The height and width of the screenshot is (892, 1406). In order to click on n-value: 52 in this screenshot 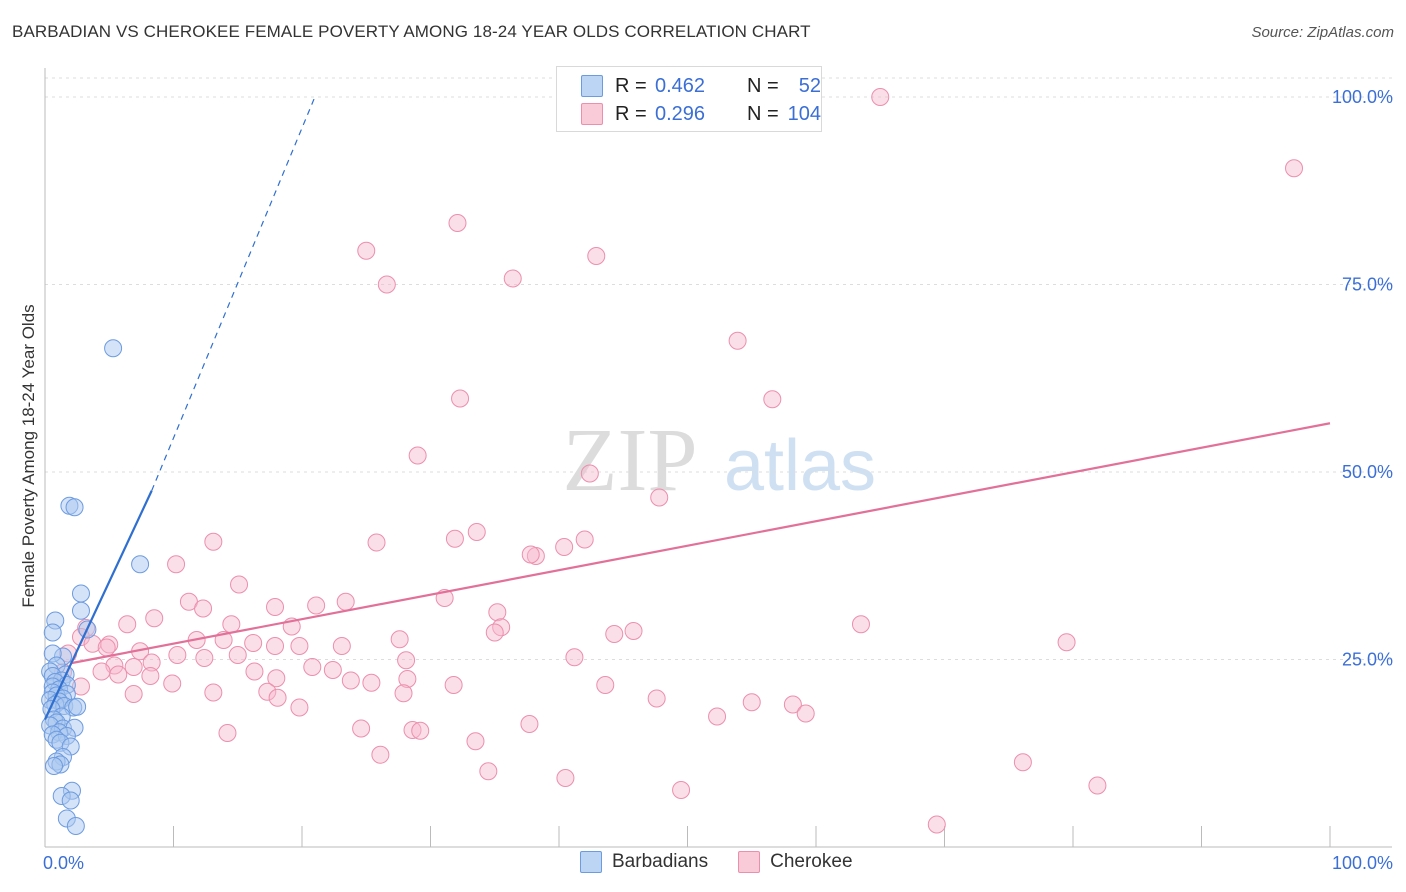, I will do `click(809, 85)`.